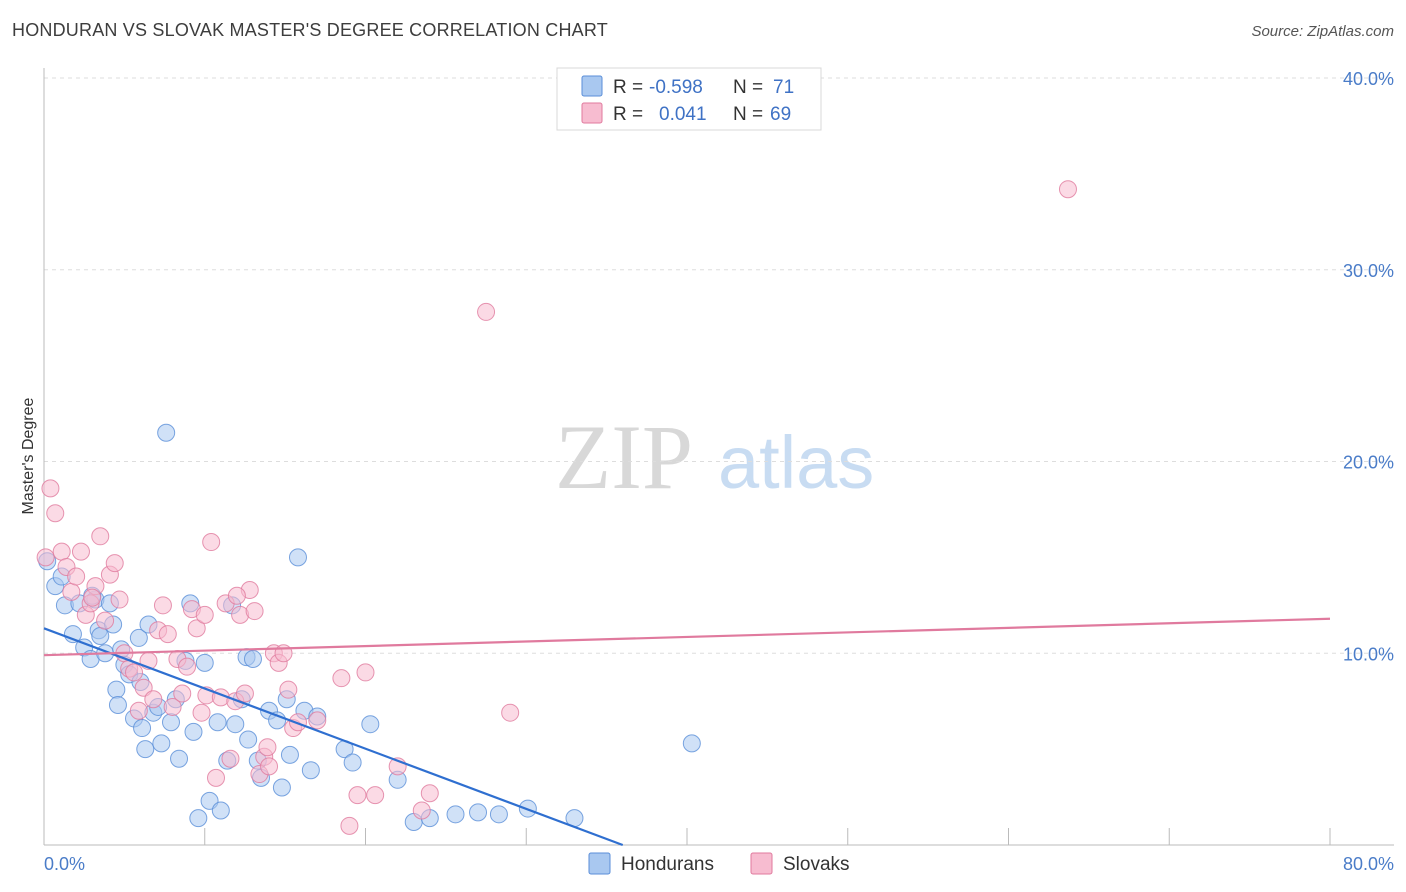 This screenshot has width=1406, height=892. What do you see at coordinates (1368, 366) in the screenshot?
I see `y-tick-labels: 10.0% 20.0% 30.0% 40.0%` at bounding box center [1368, 366].